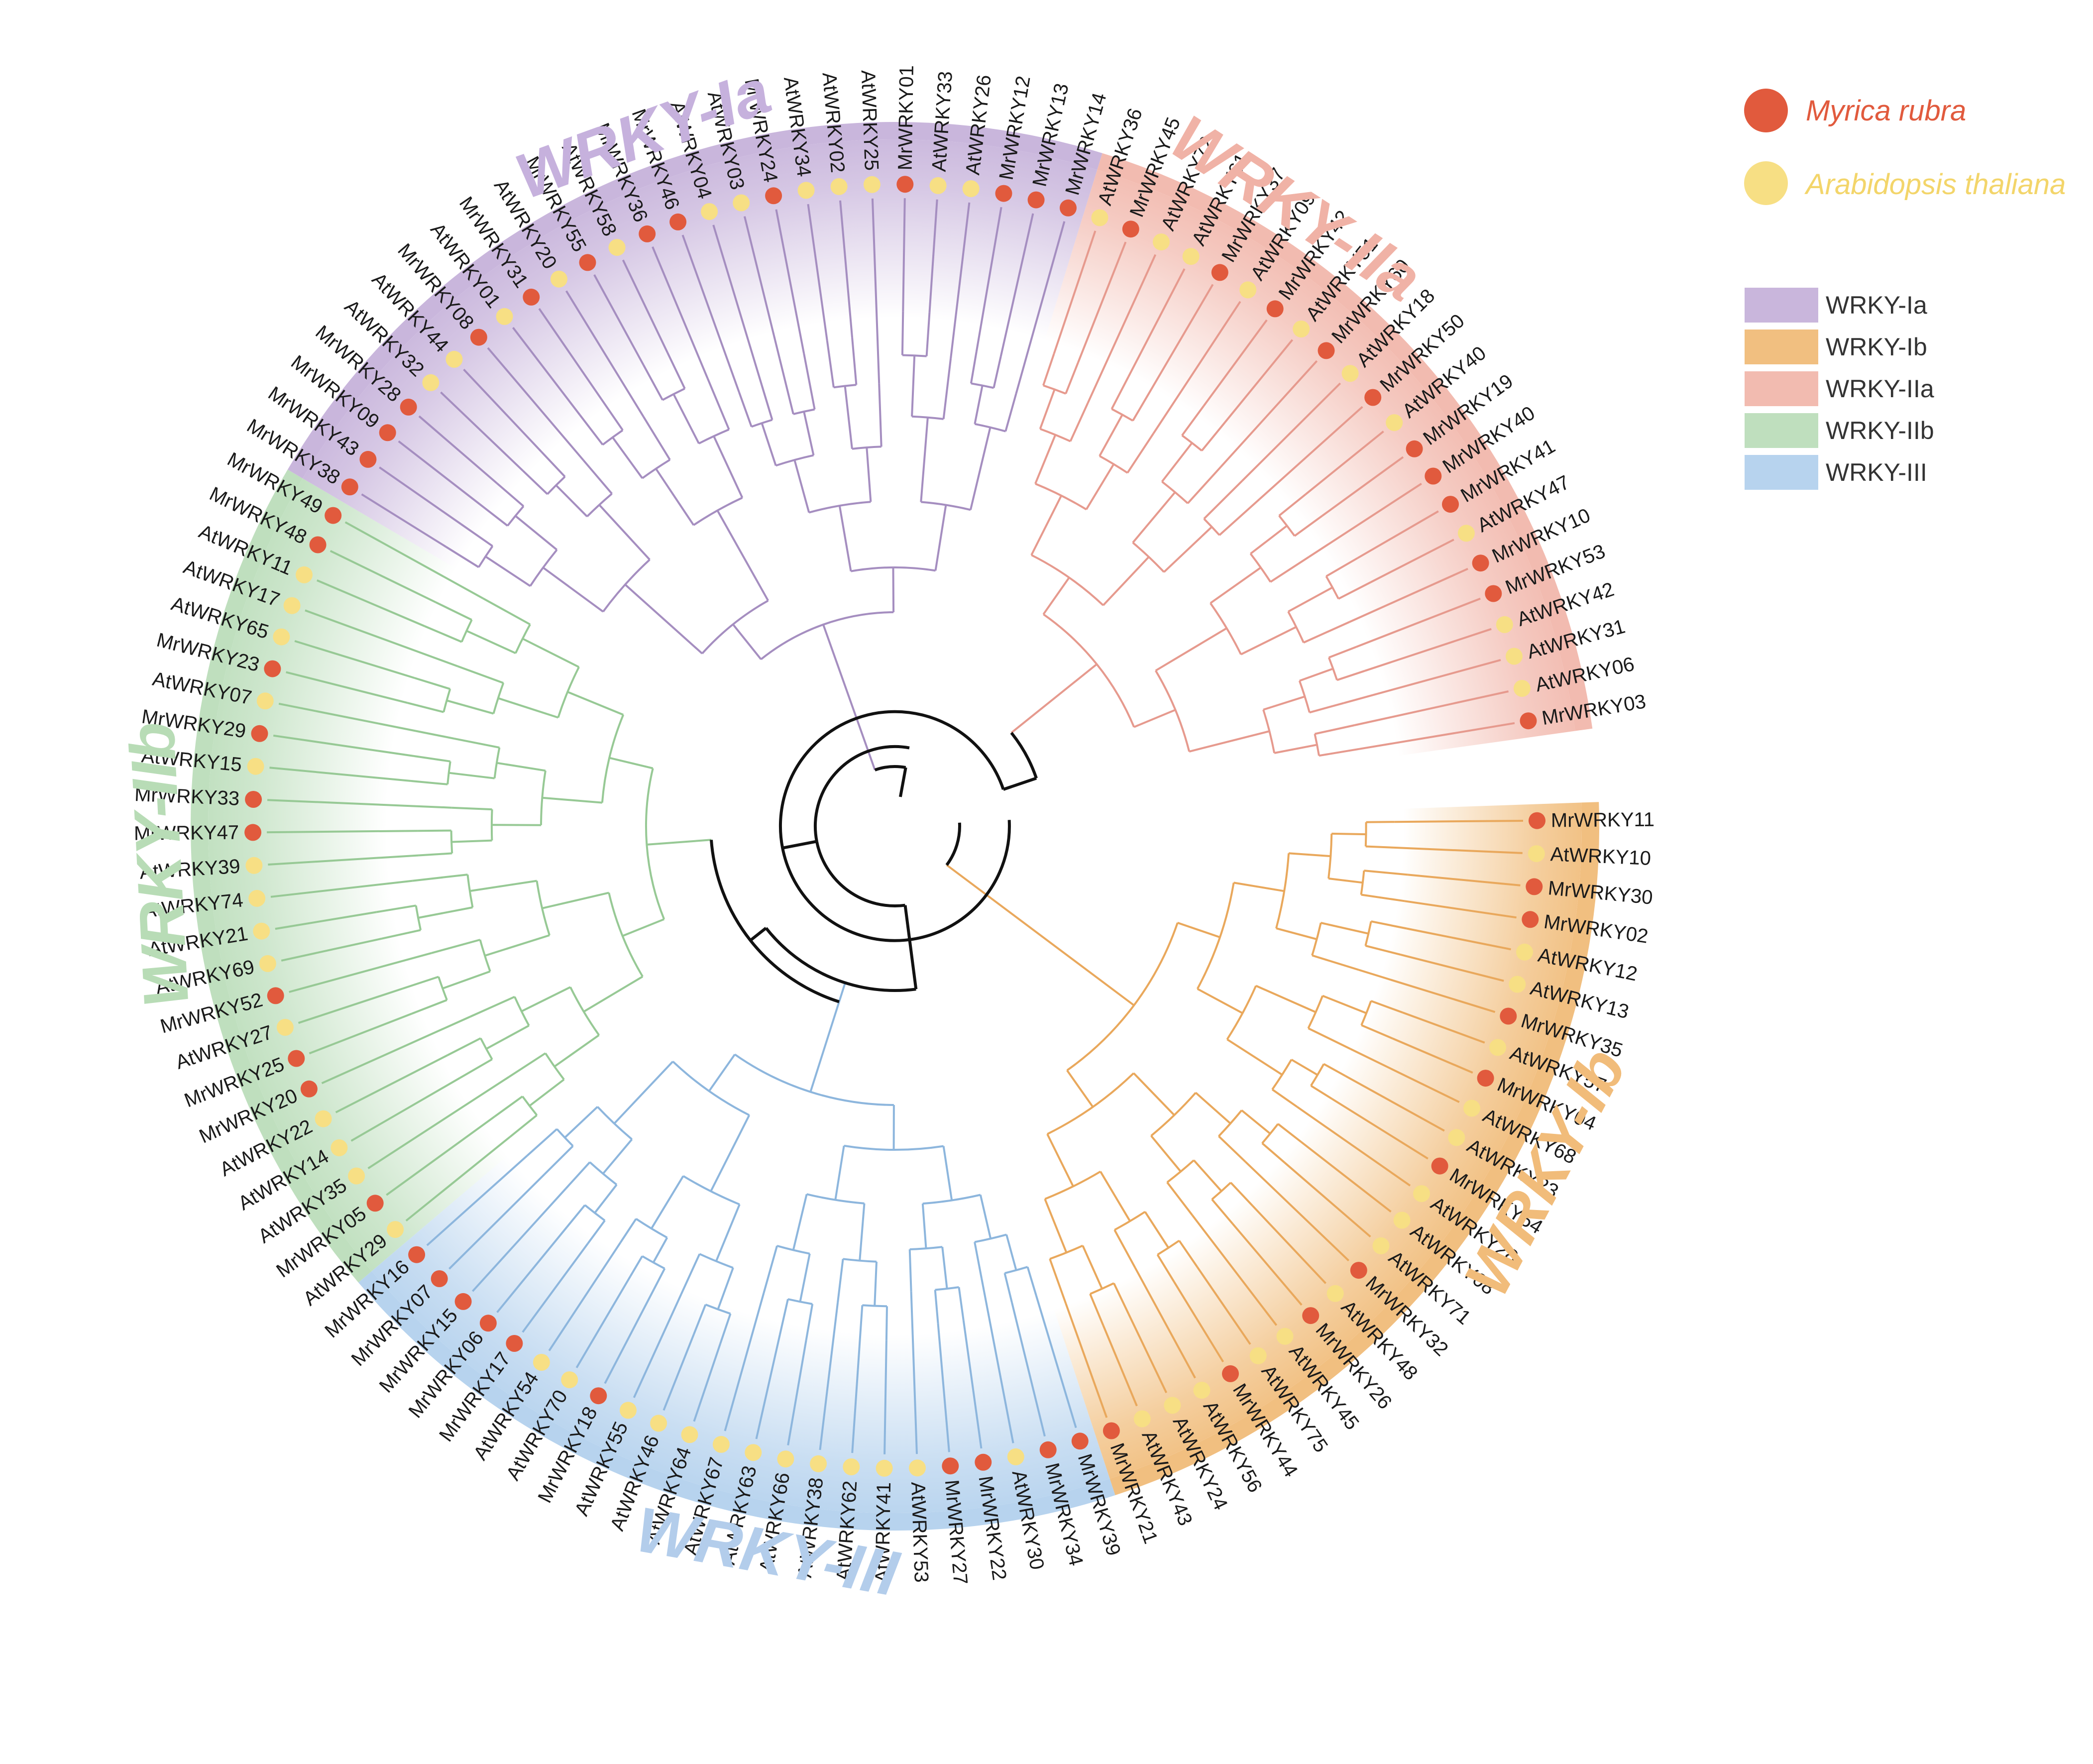  Describe the element at coordinates (1603, 820) in the screenshot. I see `leaf-label: MrWRKY11` at that location.